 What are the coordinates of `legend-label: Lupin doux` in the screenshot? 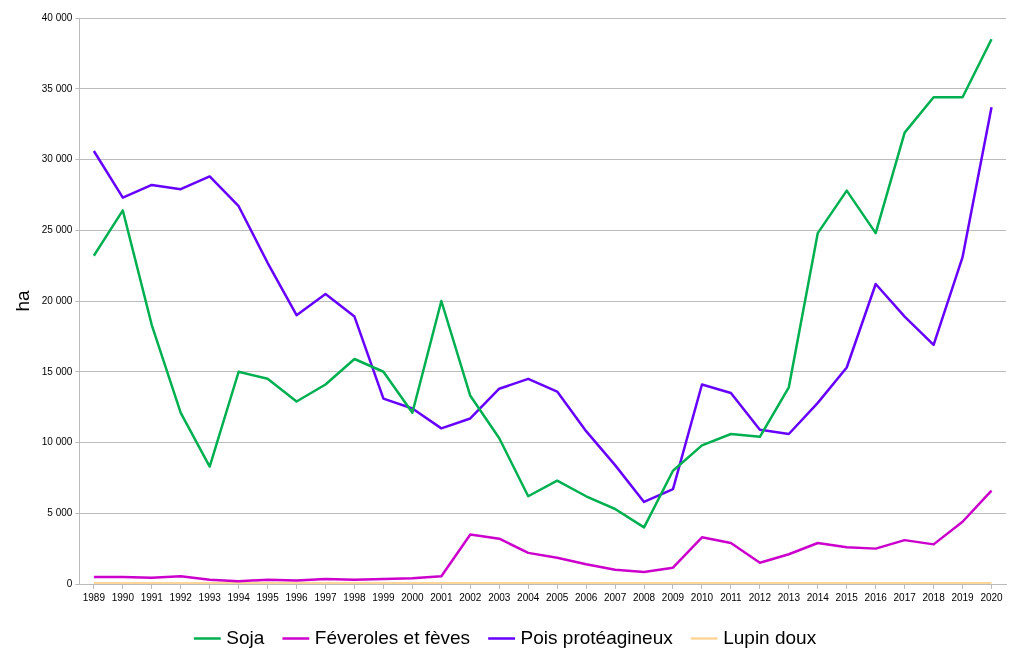 It's located at (770, 637).